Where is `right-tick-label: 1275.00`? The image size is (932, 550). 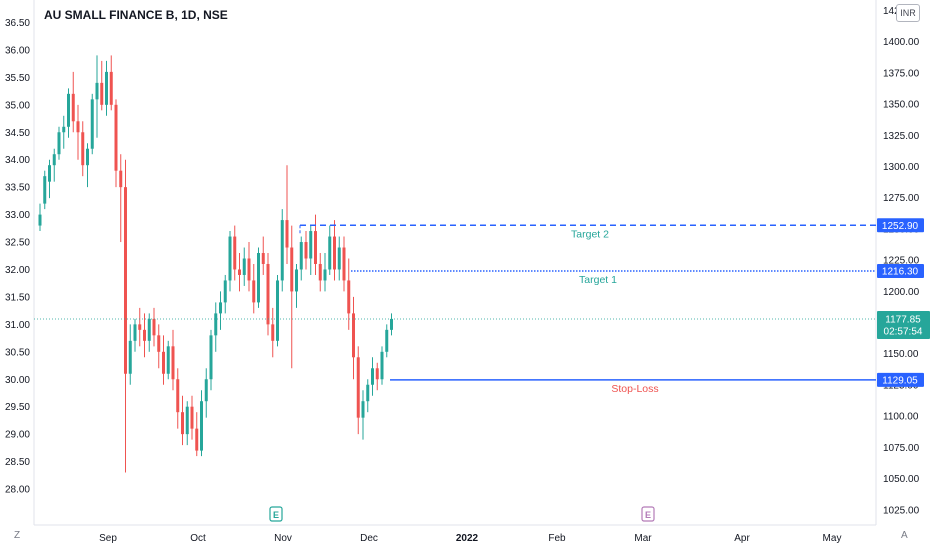 right-tick-label: 1275.00 is located at coordinates (901, 198).